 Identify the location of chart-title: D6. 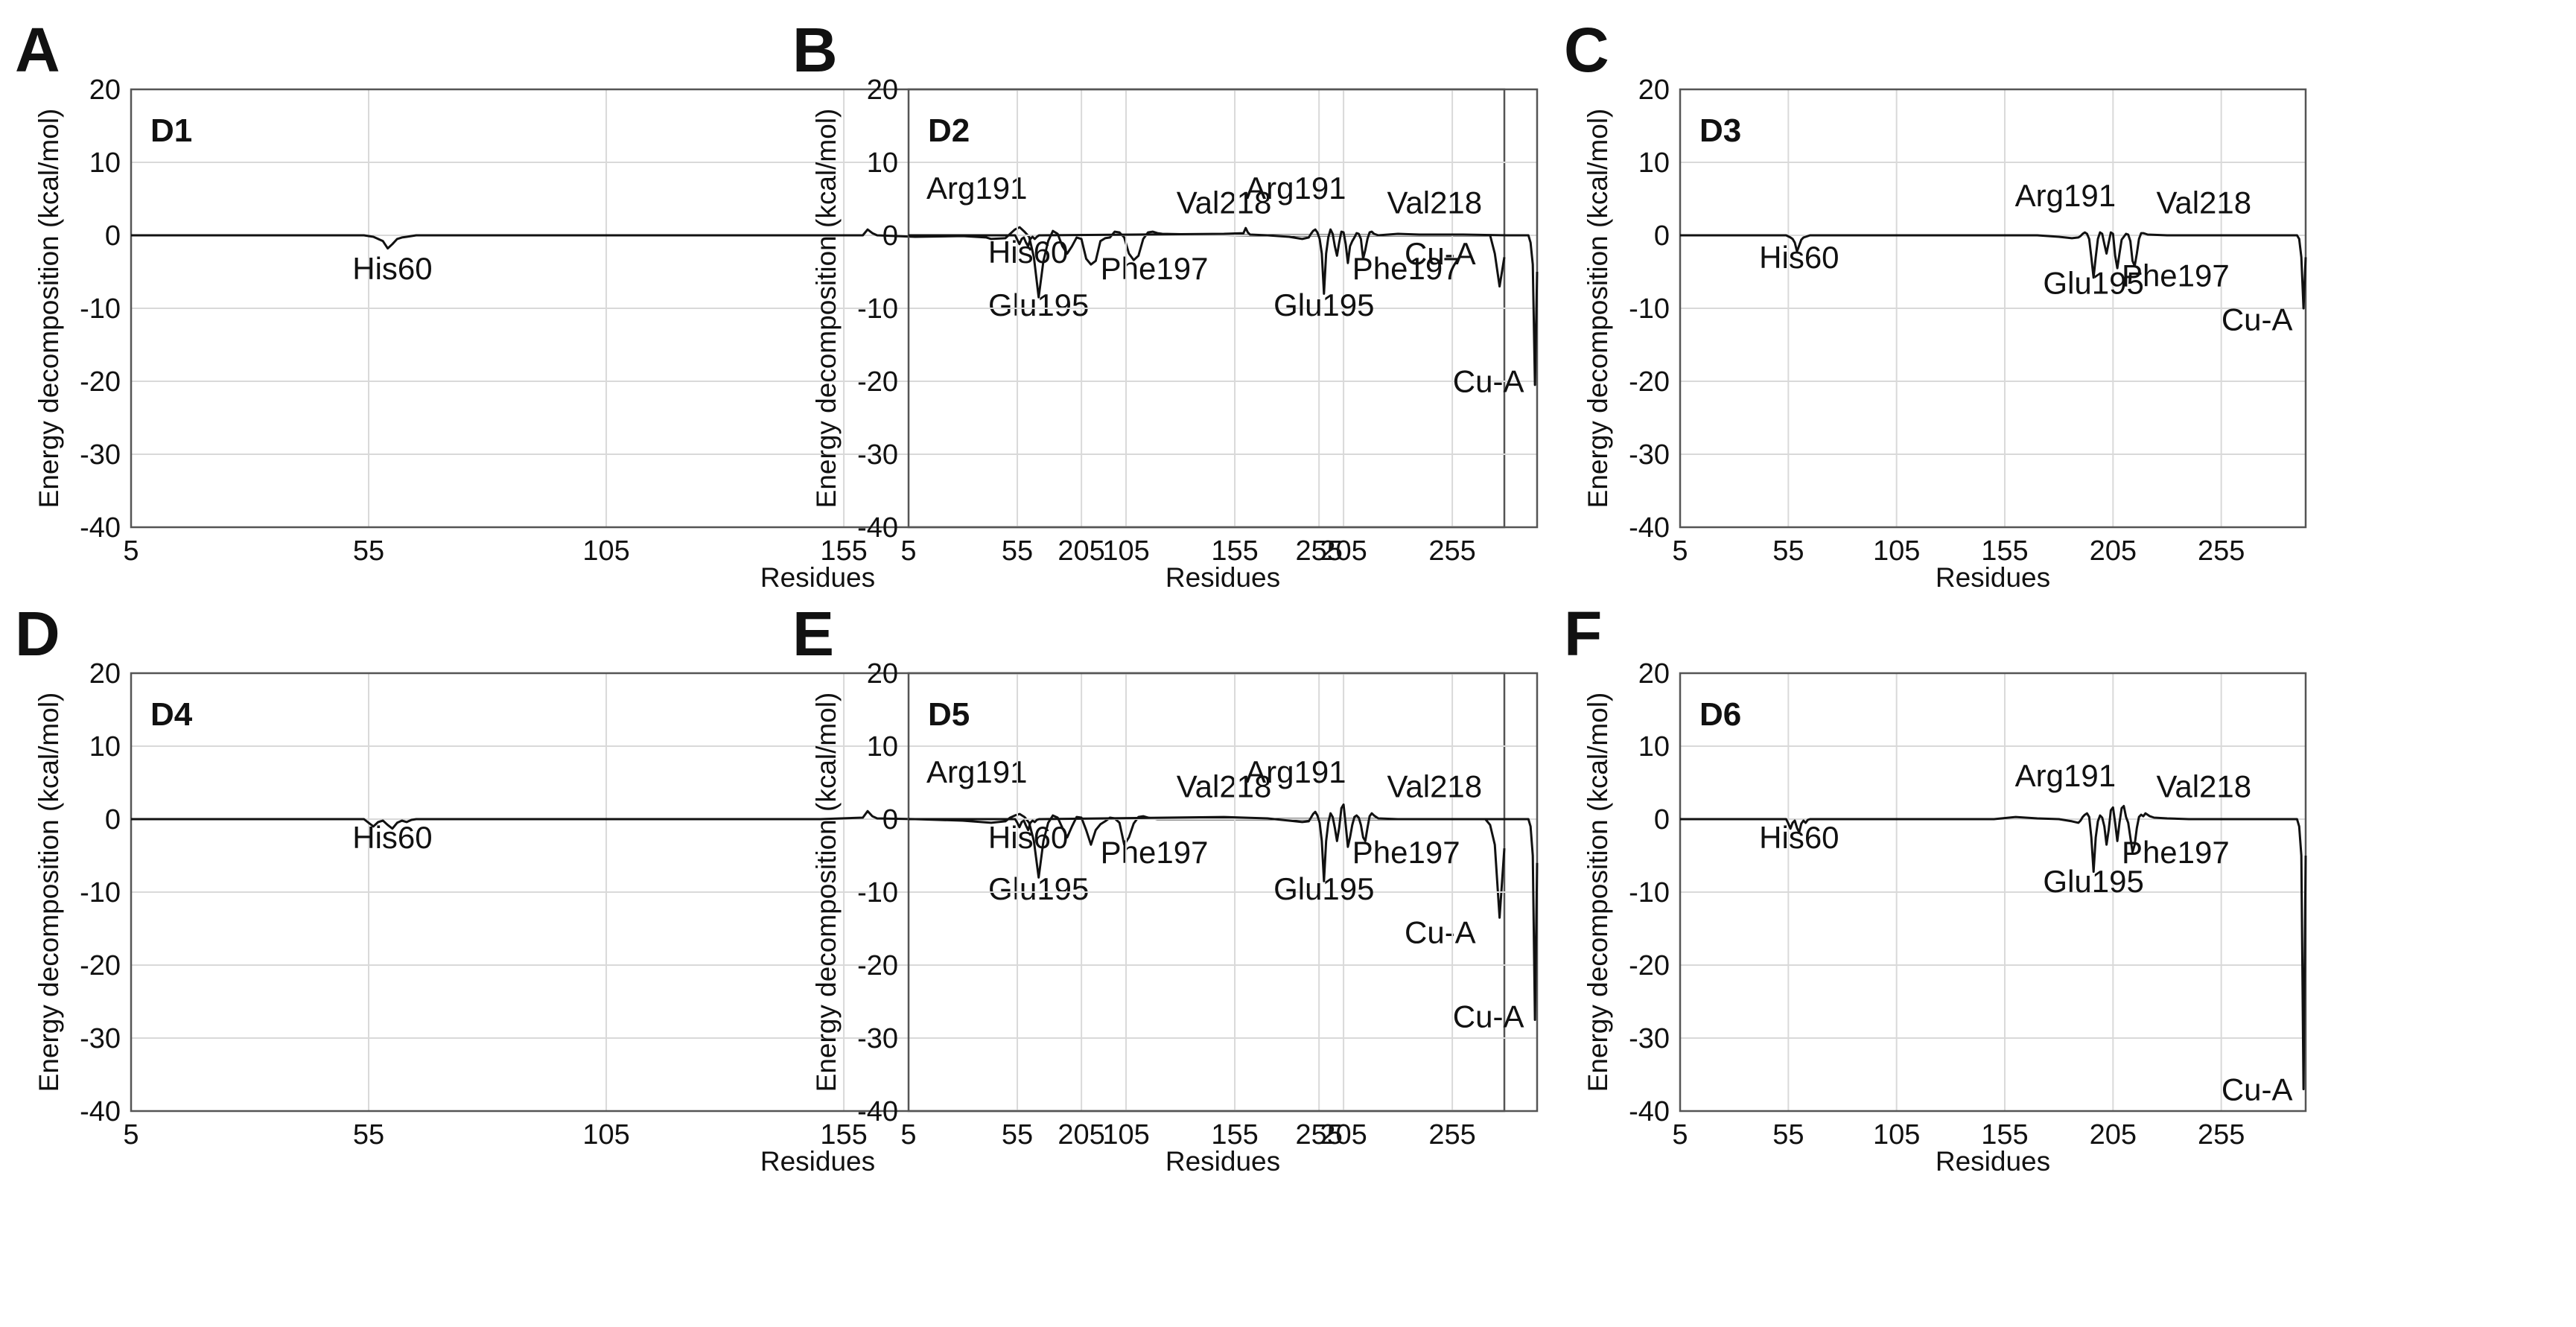
(1720, 714).